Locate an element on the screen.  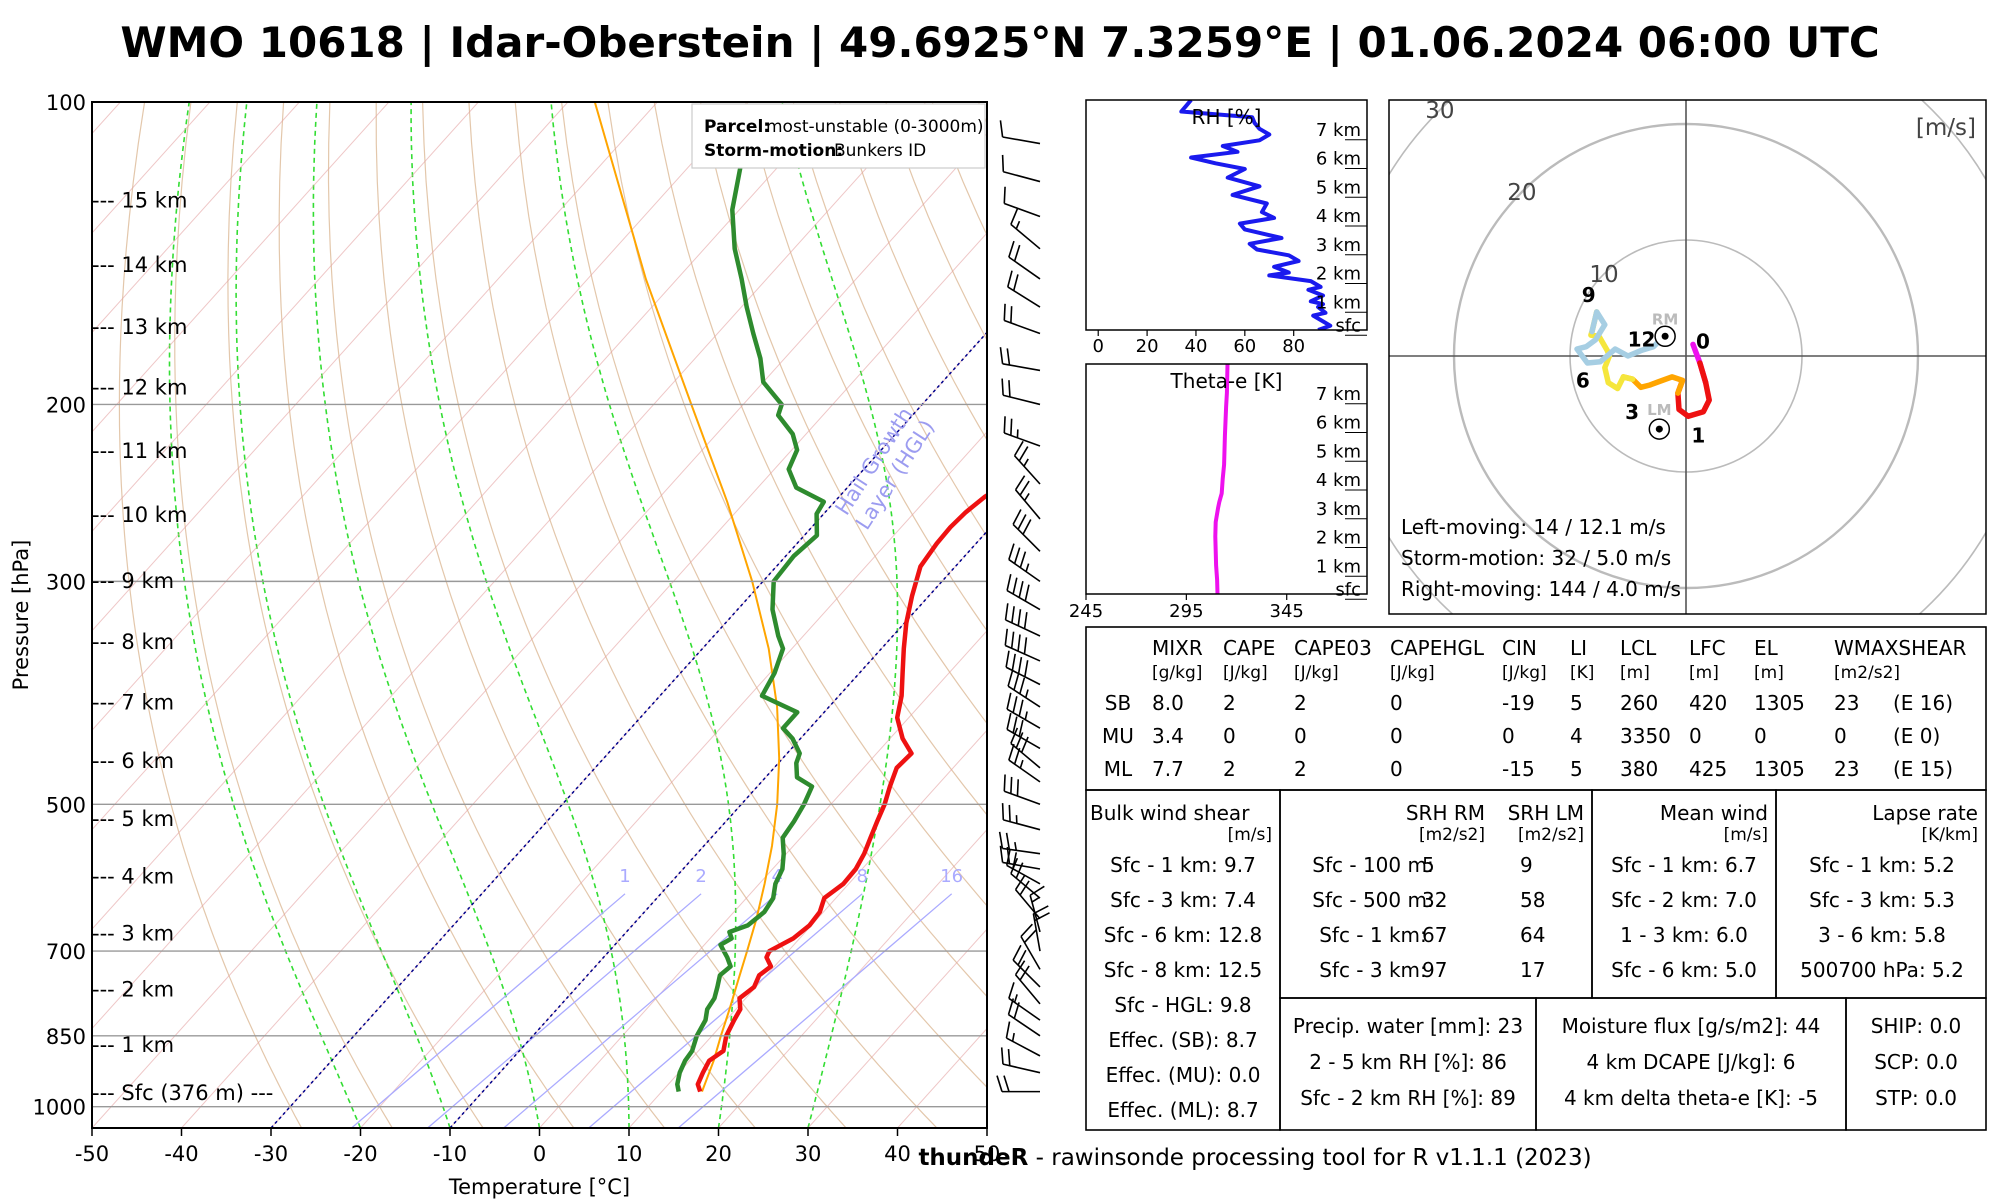
bulk-shear-row: Sfc - HGL: 9.8 is located at coordinates (1182, 1005).